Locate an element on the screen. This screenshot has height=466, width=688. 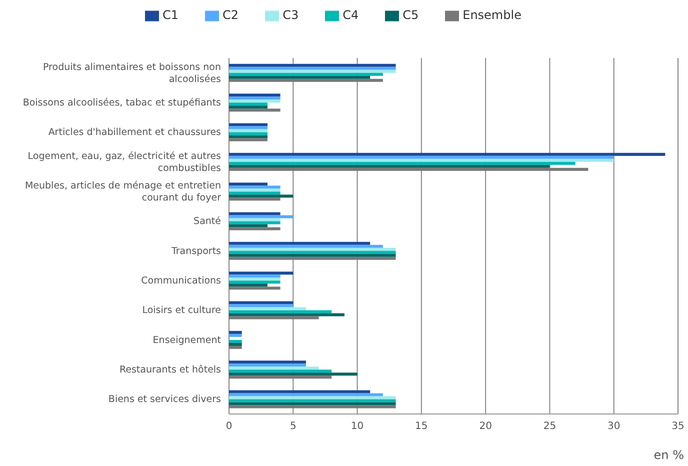
y-tick-label: Loisirs et culture is located at coordinates (182, 310).